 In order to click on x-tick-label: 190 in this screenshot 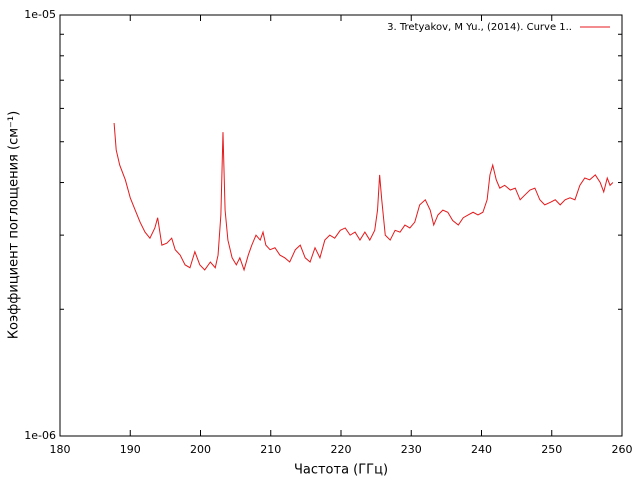, I will do `click(130, 449)`.